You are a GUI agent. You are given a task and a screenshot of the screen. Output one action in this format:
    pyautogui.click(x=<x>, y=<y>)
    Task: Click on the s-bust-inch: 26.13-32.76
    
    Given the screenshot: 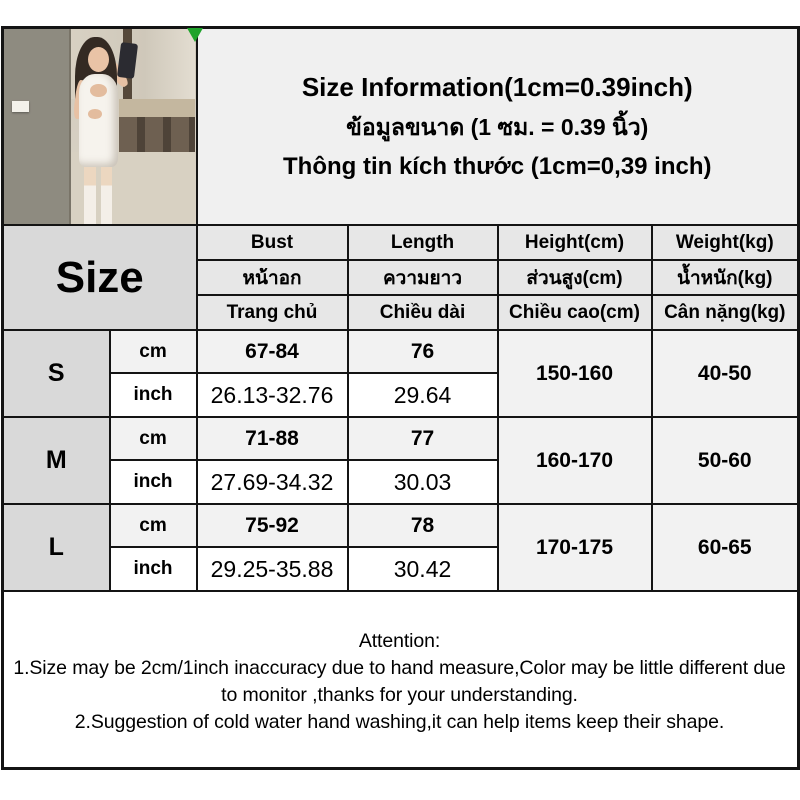 What is the action you would take?
    pyautogui.click(x=272, y=395)
    